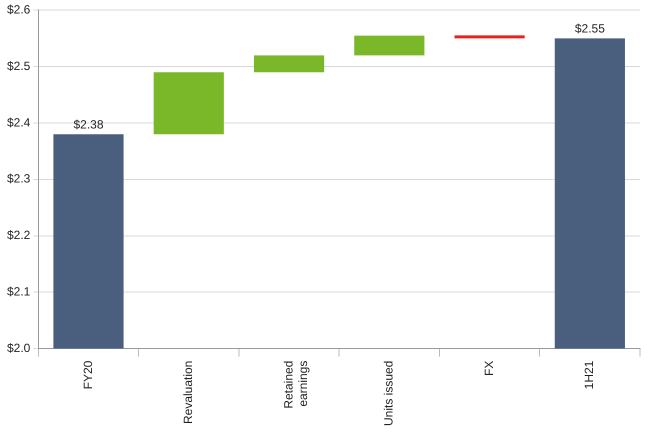 This screenshot has height=434, width=648. Describe the element at coordinates (87, 375) in the screenshot. I see `x-tick-label: FY20` at that location.